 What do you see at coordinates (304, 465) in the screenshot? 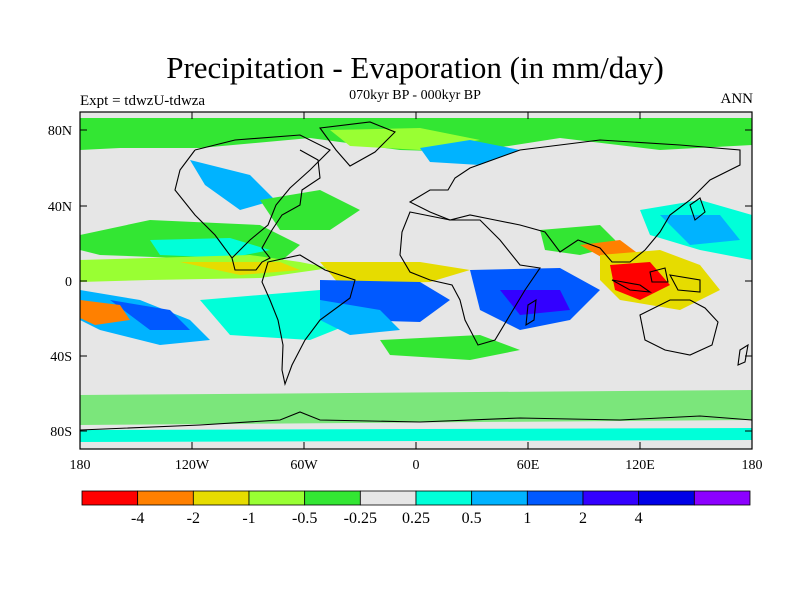
I see `lon-tick-label: 60W` at bounding box center [304, 465].